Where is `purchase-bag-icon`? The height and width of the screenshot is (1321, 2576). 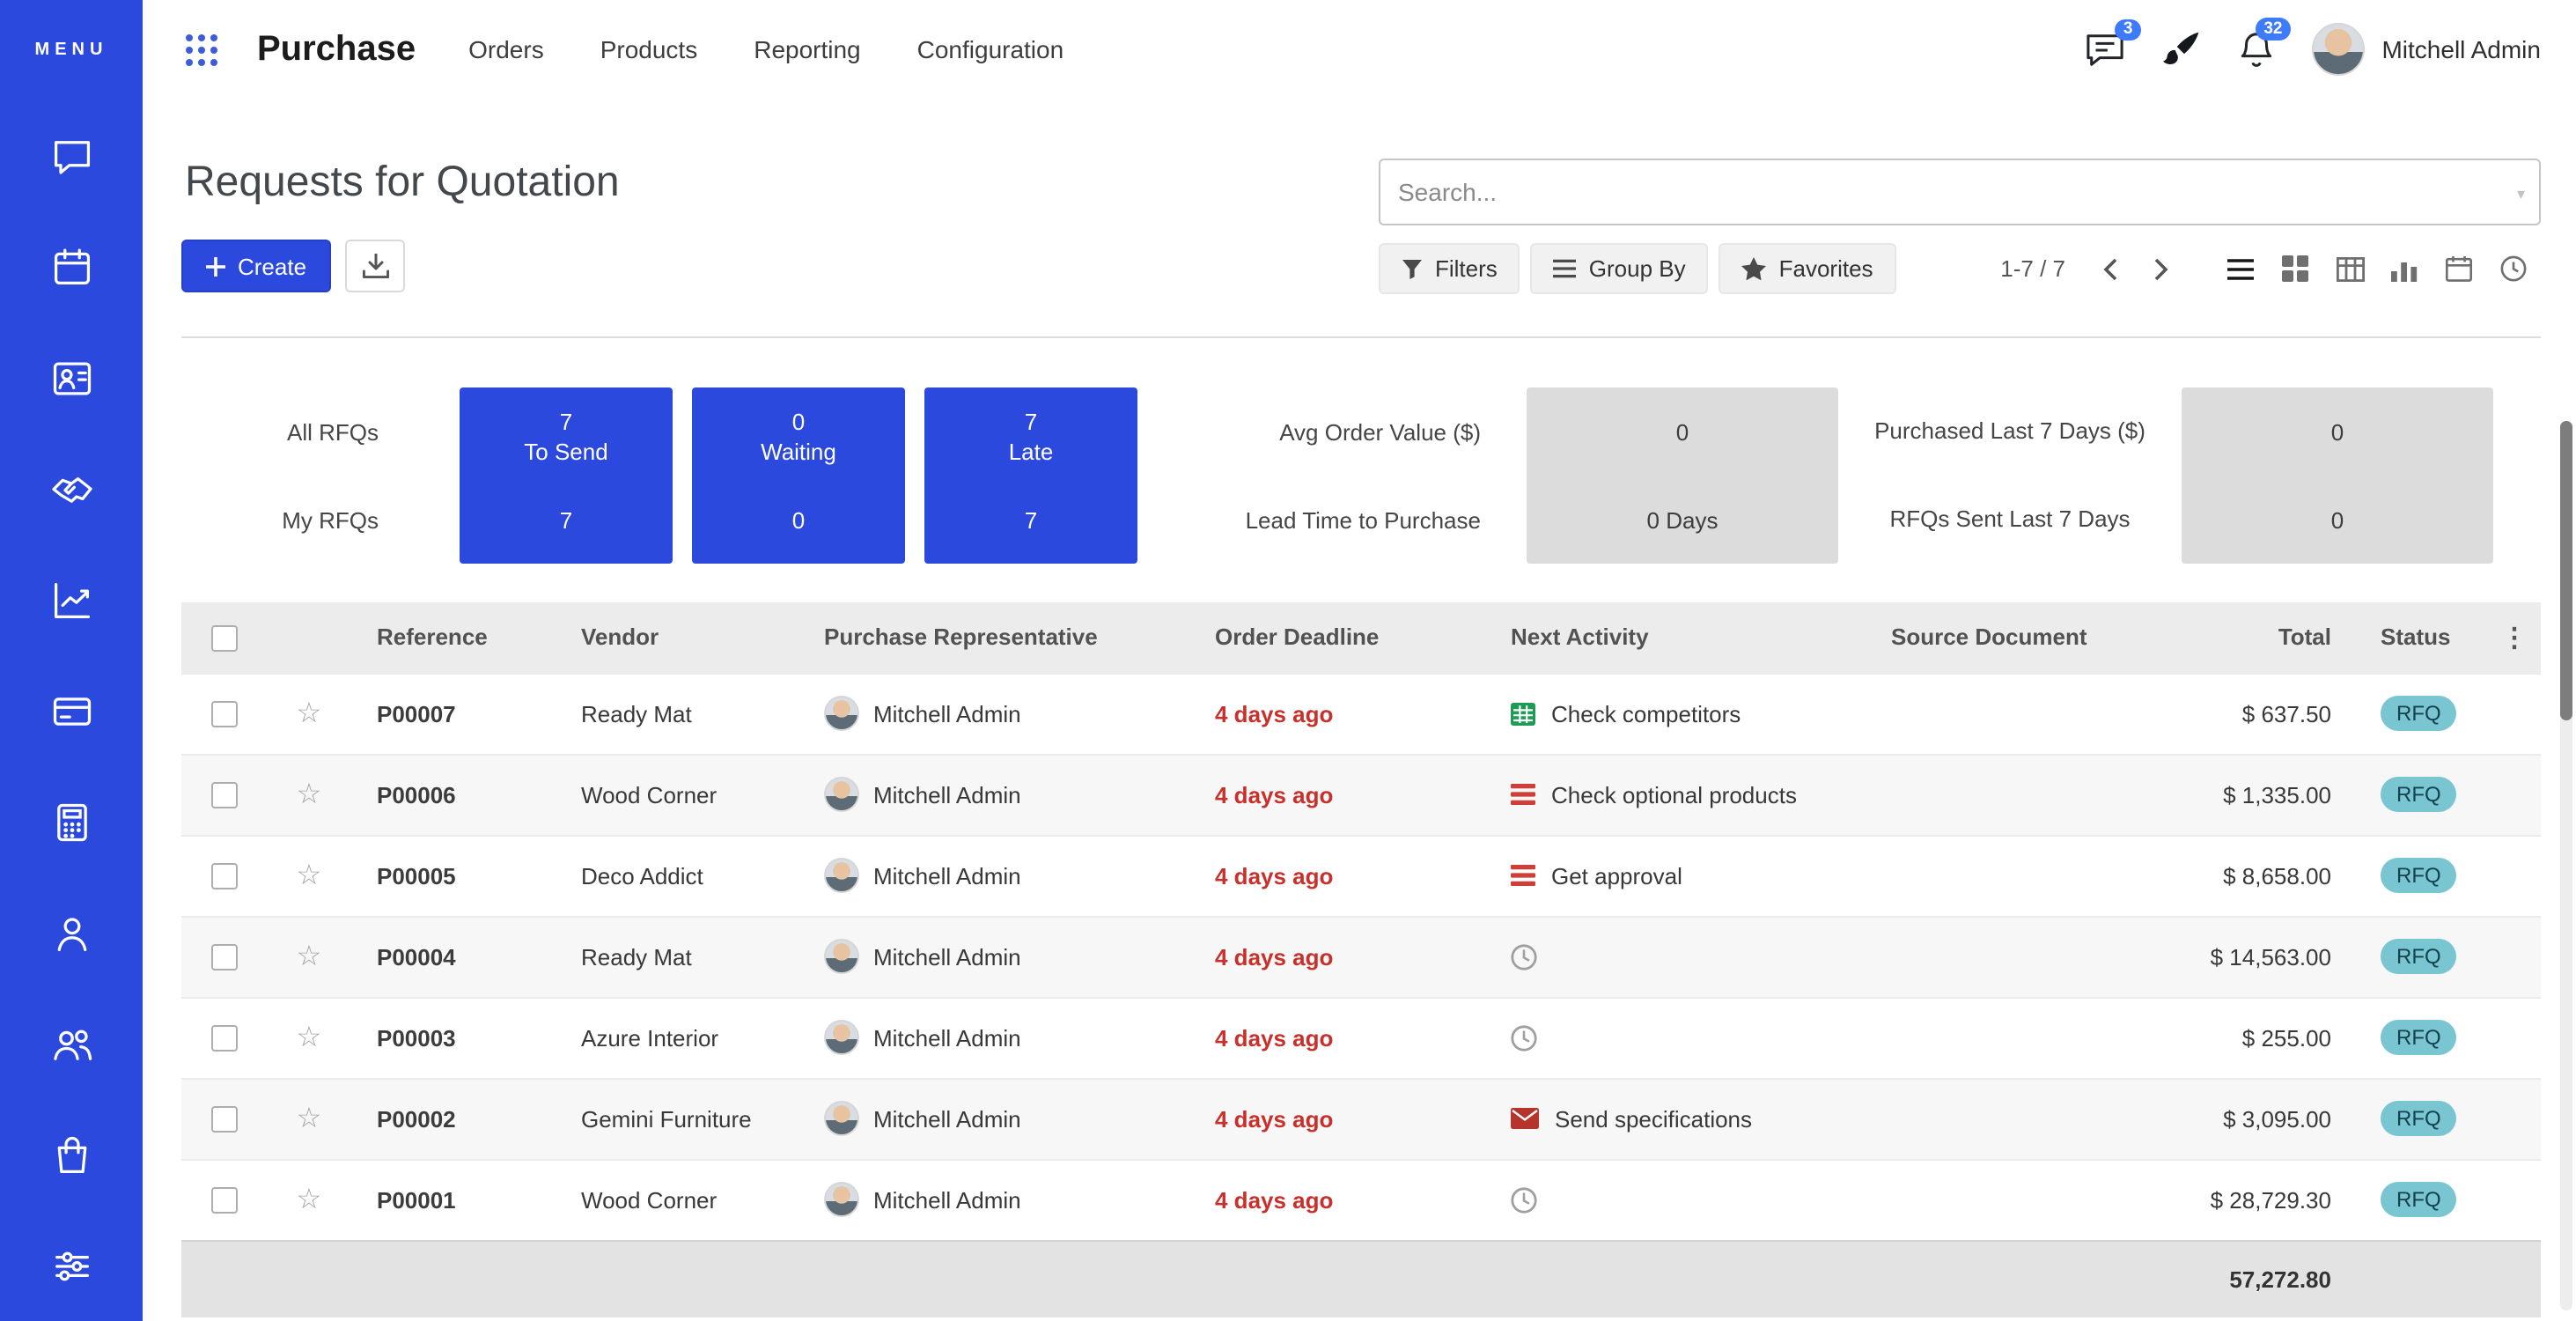 purchase-bag-icon is located at coordinates (71, 1156).